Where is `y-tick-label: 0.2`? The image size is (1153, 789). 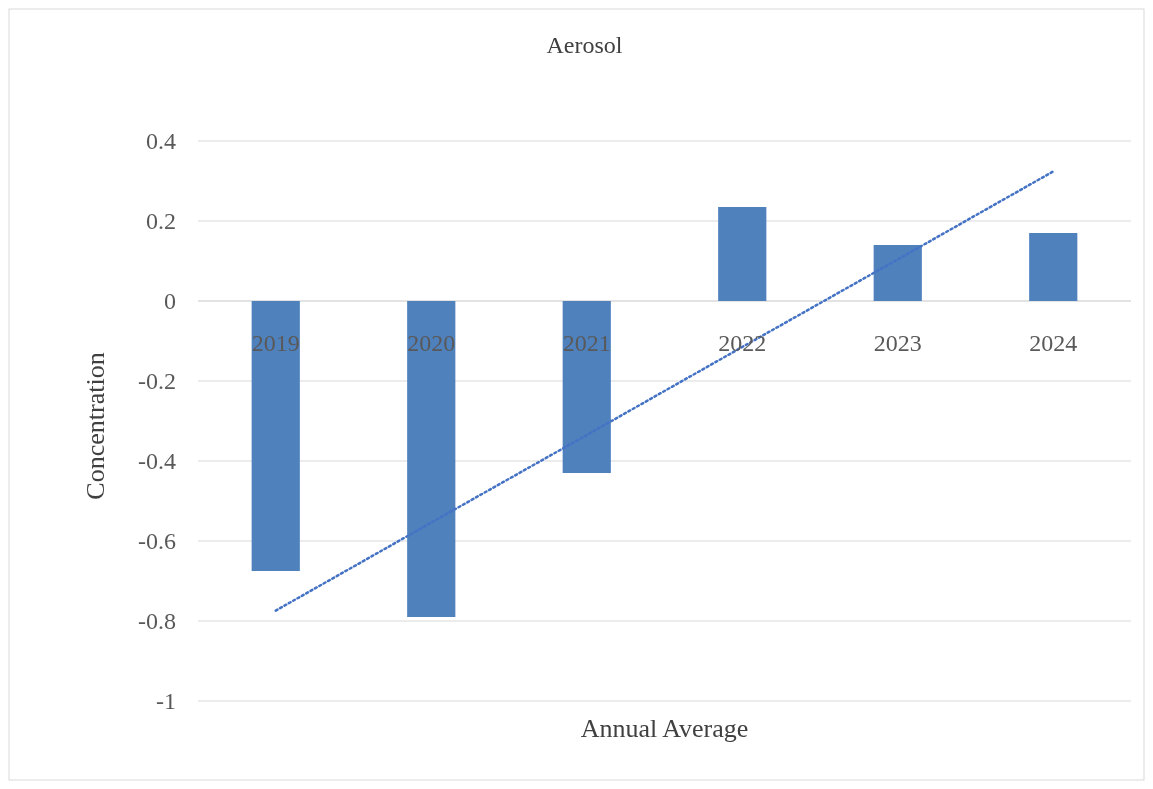 y-tick-label: 0.2 is located at coordinates (161, 221).